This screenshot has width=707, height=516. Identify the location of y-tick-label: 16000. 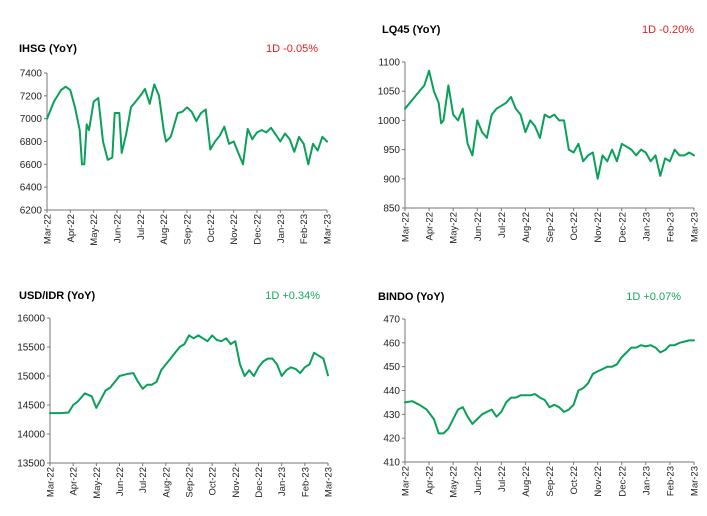
(31, 319).